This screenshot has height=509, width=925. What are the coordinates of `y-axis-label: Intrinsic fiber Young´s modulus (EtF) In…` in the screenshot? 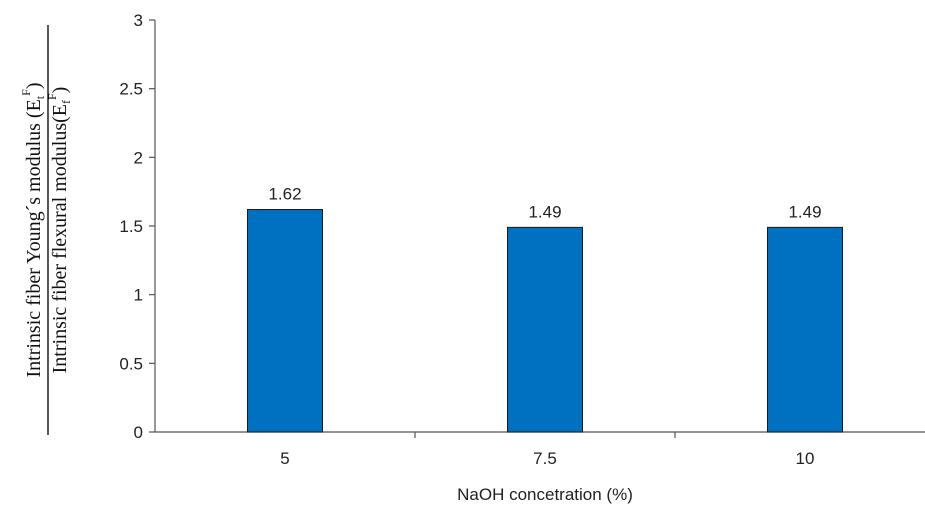 It's located at (46, 230).